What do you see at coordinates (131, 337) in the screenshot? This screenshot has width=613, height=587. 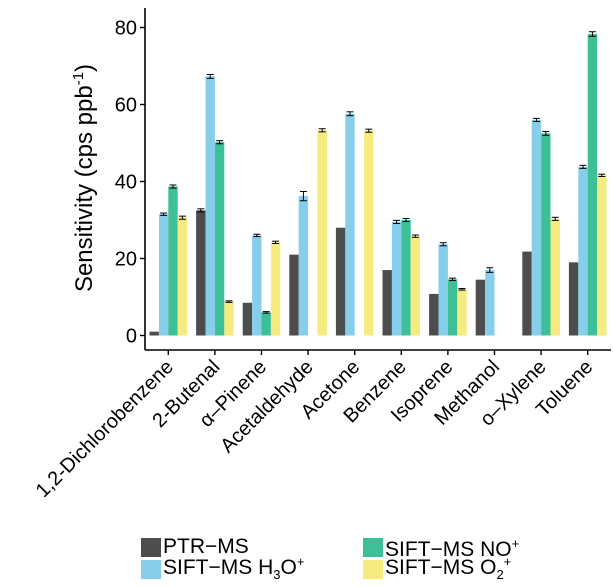 I see `y-tick-label-0: 0` at bounding box center [131, 337].